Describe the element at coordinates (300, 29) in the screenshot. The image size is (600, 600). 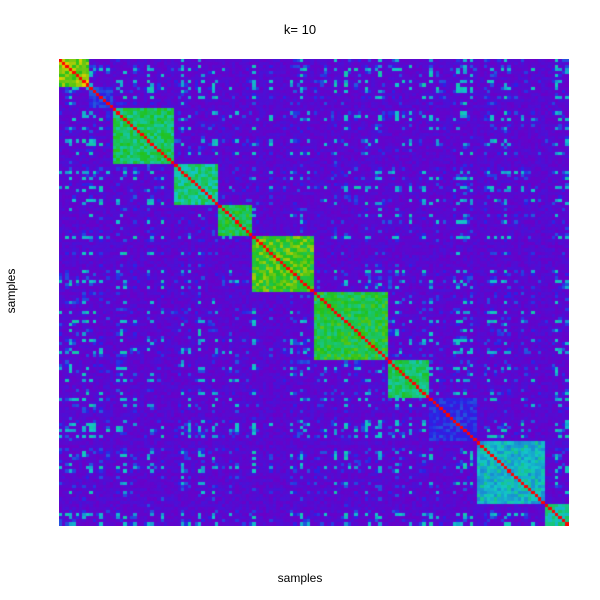
I see `chart-title: k= 10` at that location.